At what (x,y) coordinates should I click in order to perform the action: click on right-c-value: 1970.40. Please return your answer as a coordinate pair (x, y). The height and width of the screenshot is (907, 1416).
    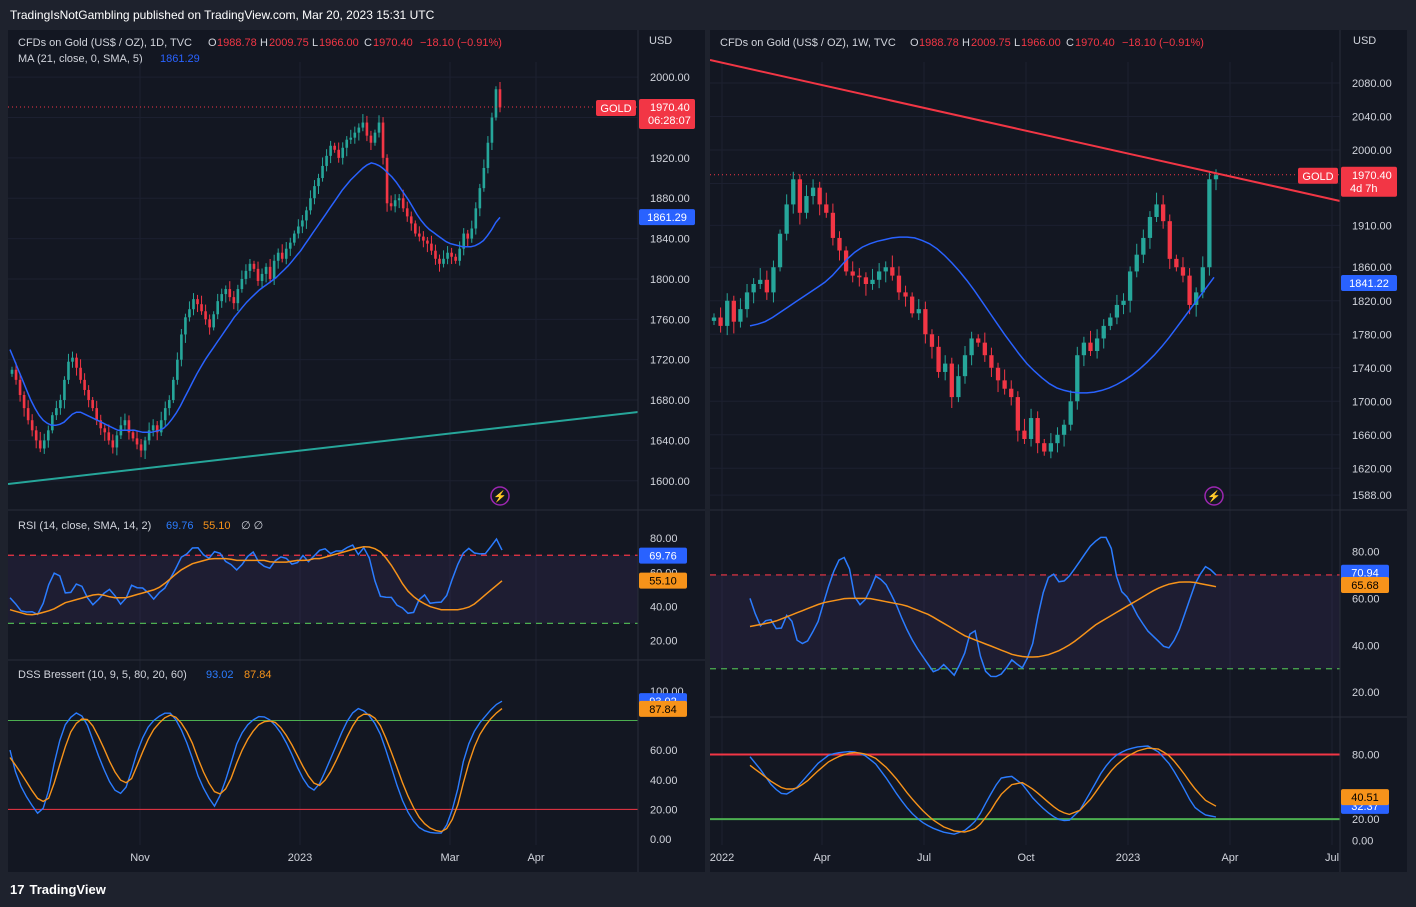
    Looking at the image, I should click on (1095, 43).